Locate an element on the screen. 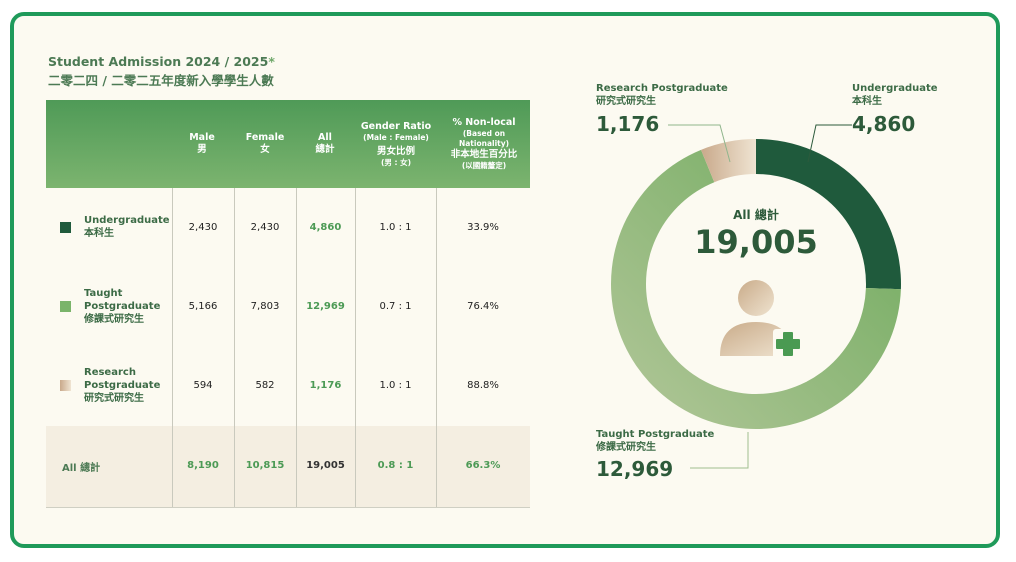 Image resolution: width=1016 pixels, height=562 pixels. cell-ratio: 0.7 : 1 is located at coordinates (395, 306).